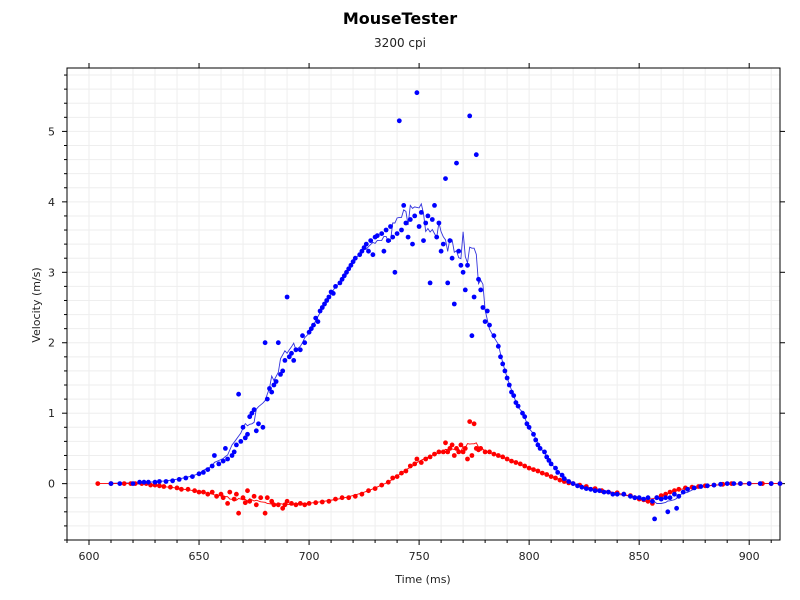 The width and height of the screenshot is (800, 600). What do you see at coordinates (199, 556) in the screenshot?
I see `x-tick-label: 650` at bounding box center [199, 556].